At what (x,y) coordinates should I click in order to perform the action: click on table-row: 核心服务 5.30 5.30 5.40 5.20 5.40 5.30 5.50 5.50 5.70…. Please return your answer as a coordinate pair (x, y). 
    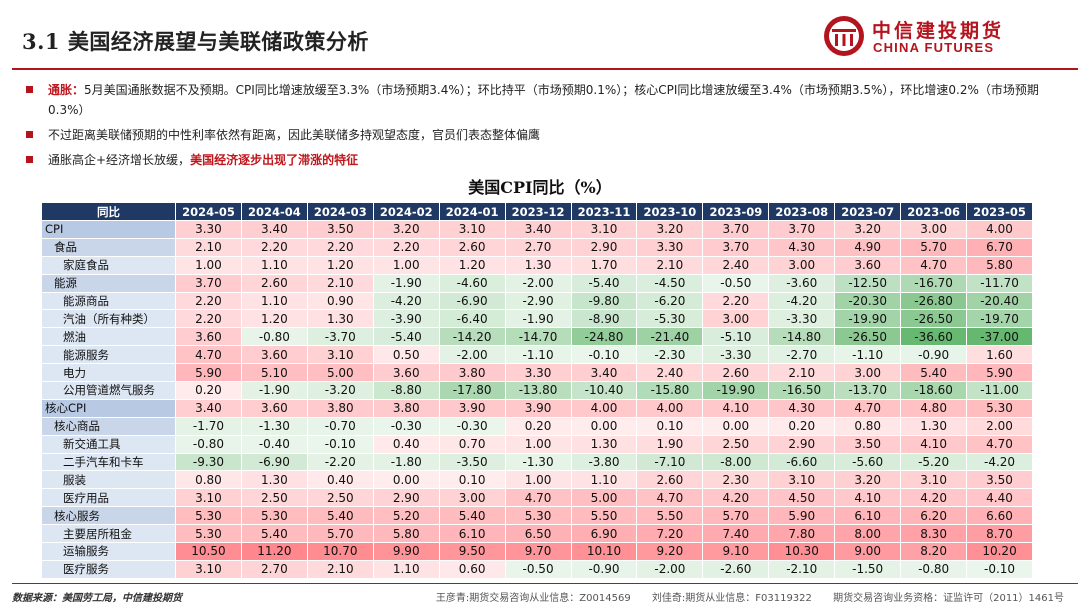
    Looking at the image, I should click on (537, 516).